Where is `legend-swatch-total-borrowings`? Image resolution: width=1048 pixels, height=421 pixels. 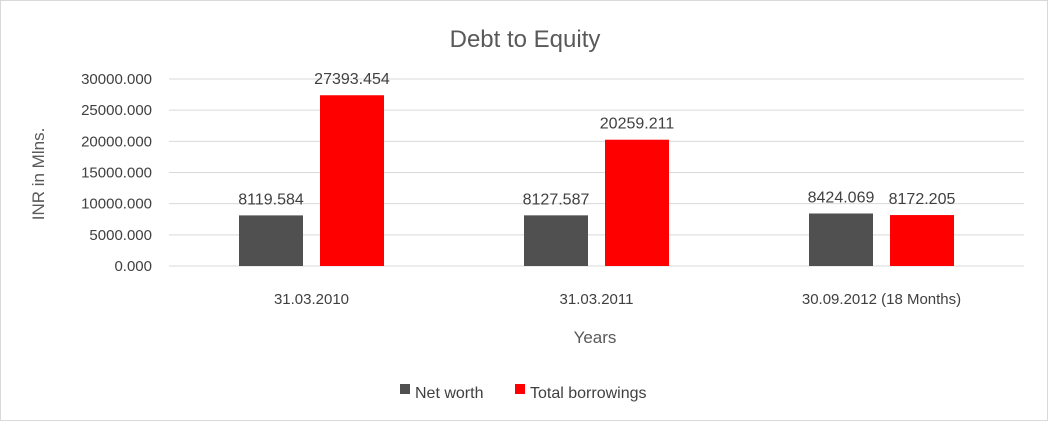
legend-swatch-total-borrowings is located at coordinates (520, 389).